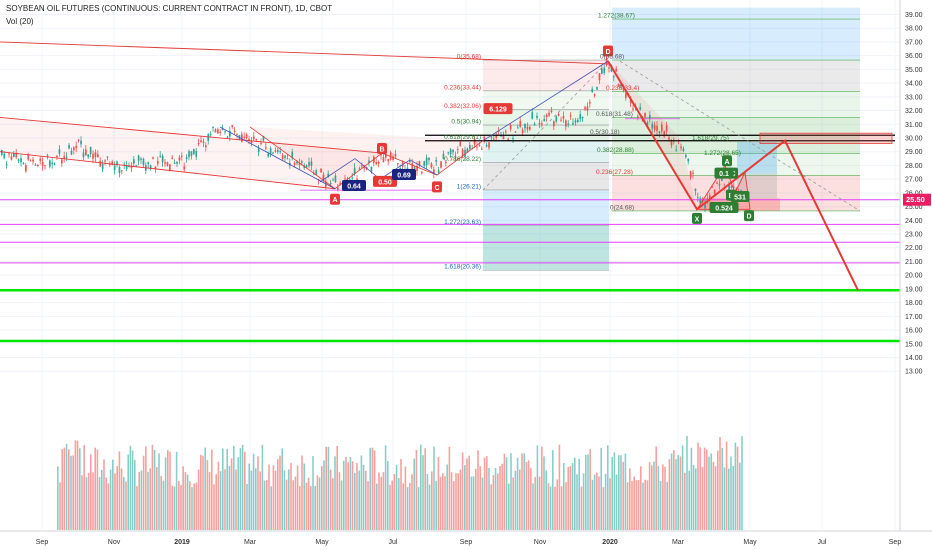  Describe the element at coordinates (724, 173) in the screenshot. I see `ratio-label: 0.1` at that location.